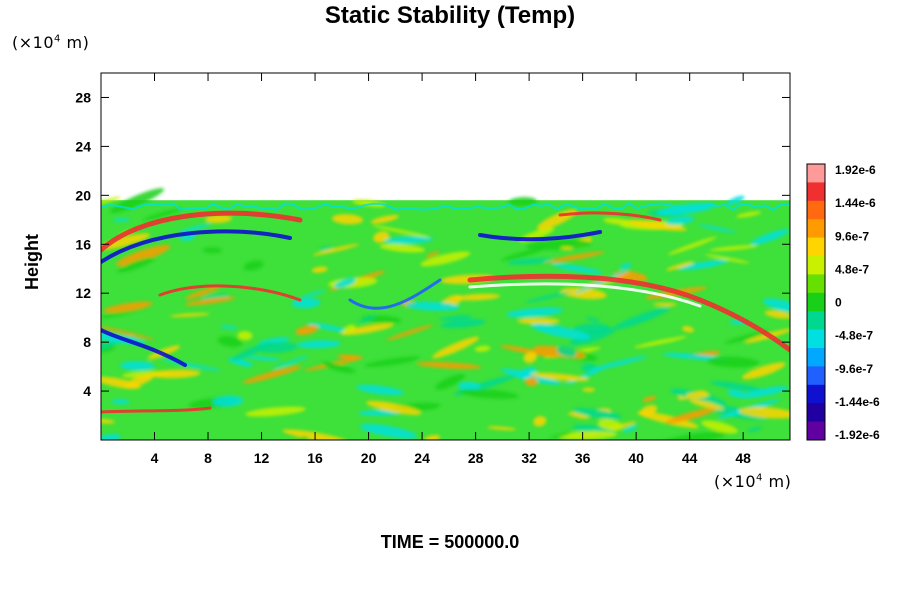 This screenshot has height=600, width=900. What do you see at coordinates (752, 481) in the screenshot?
I see `x-axis-unit: (×104 m)` at bounding box center [752, 481].